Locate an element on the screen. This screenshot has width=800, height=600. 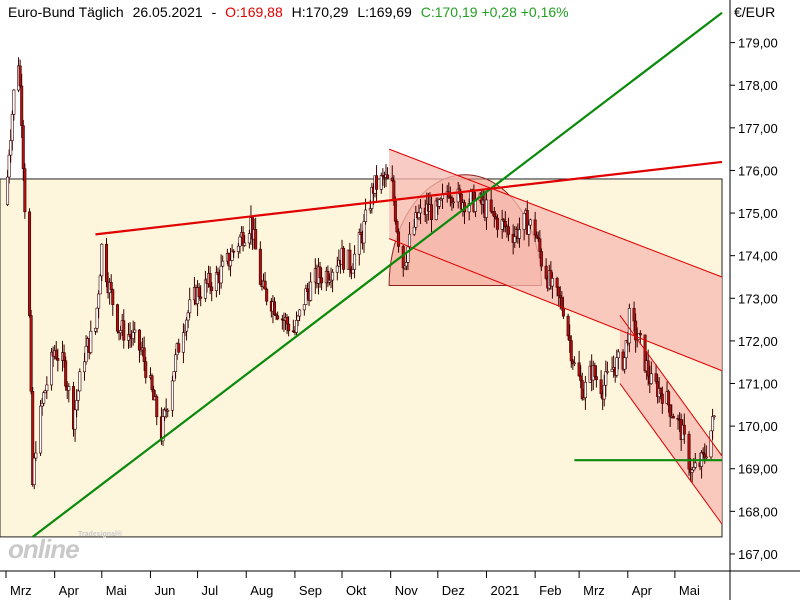
y-tick-label: 177,00 is located at coordinates (758, 128).